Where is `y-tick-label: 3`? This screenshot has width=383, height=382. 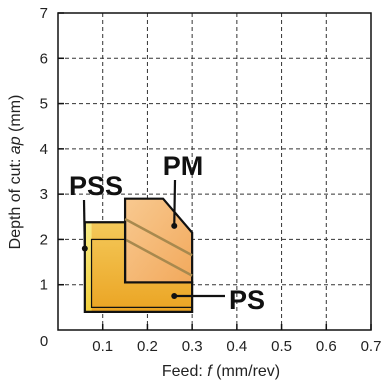
y-tick-label: 3 is located at coordinates (44, 194).